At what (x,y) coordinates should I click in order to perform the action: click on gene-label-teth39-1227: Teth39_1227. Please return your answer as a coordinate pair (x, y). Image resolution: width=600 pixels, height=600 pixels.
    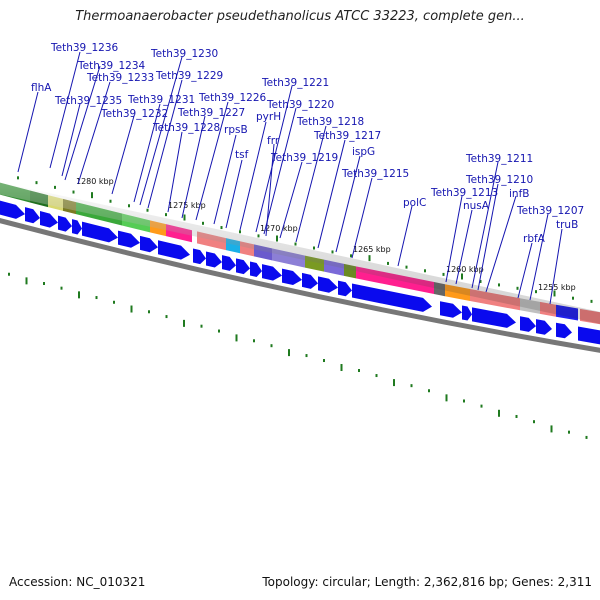
    Looking at the image, I should click on (211, 113).